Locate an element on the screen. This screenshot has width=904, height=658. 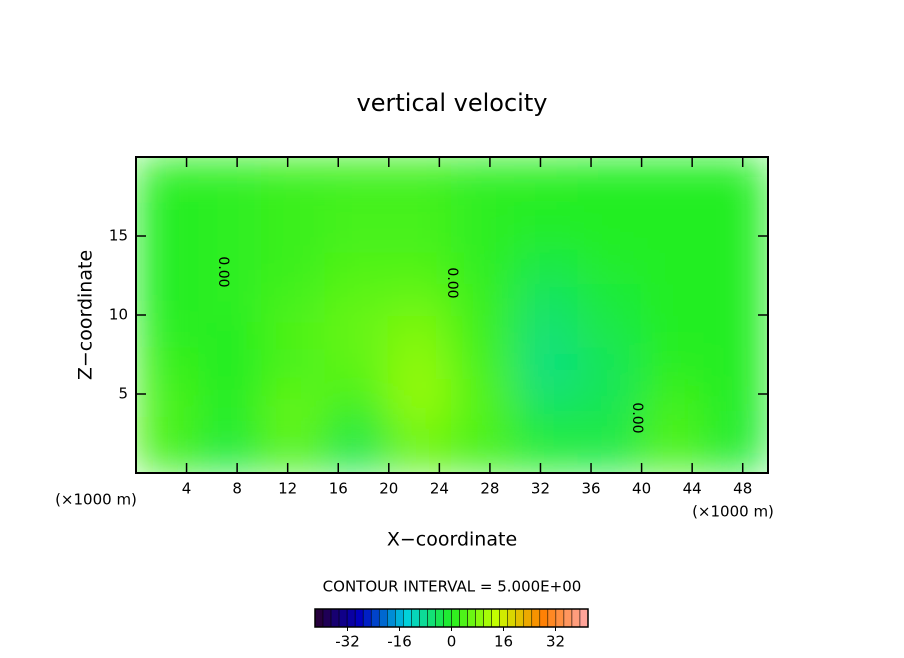
y-unit: (×1000 m) is located at coordinates (96, 500).